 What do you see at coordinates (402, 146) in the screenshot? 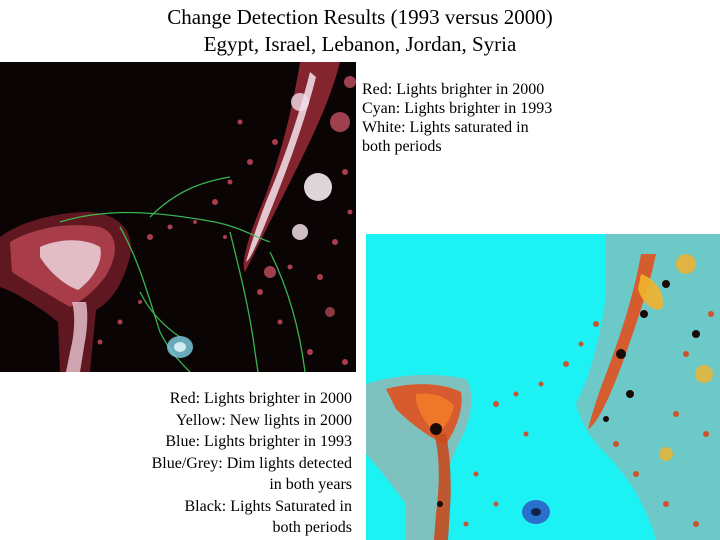
I see `composite-legend-line: both periods` at bounding box center [402, 146].